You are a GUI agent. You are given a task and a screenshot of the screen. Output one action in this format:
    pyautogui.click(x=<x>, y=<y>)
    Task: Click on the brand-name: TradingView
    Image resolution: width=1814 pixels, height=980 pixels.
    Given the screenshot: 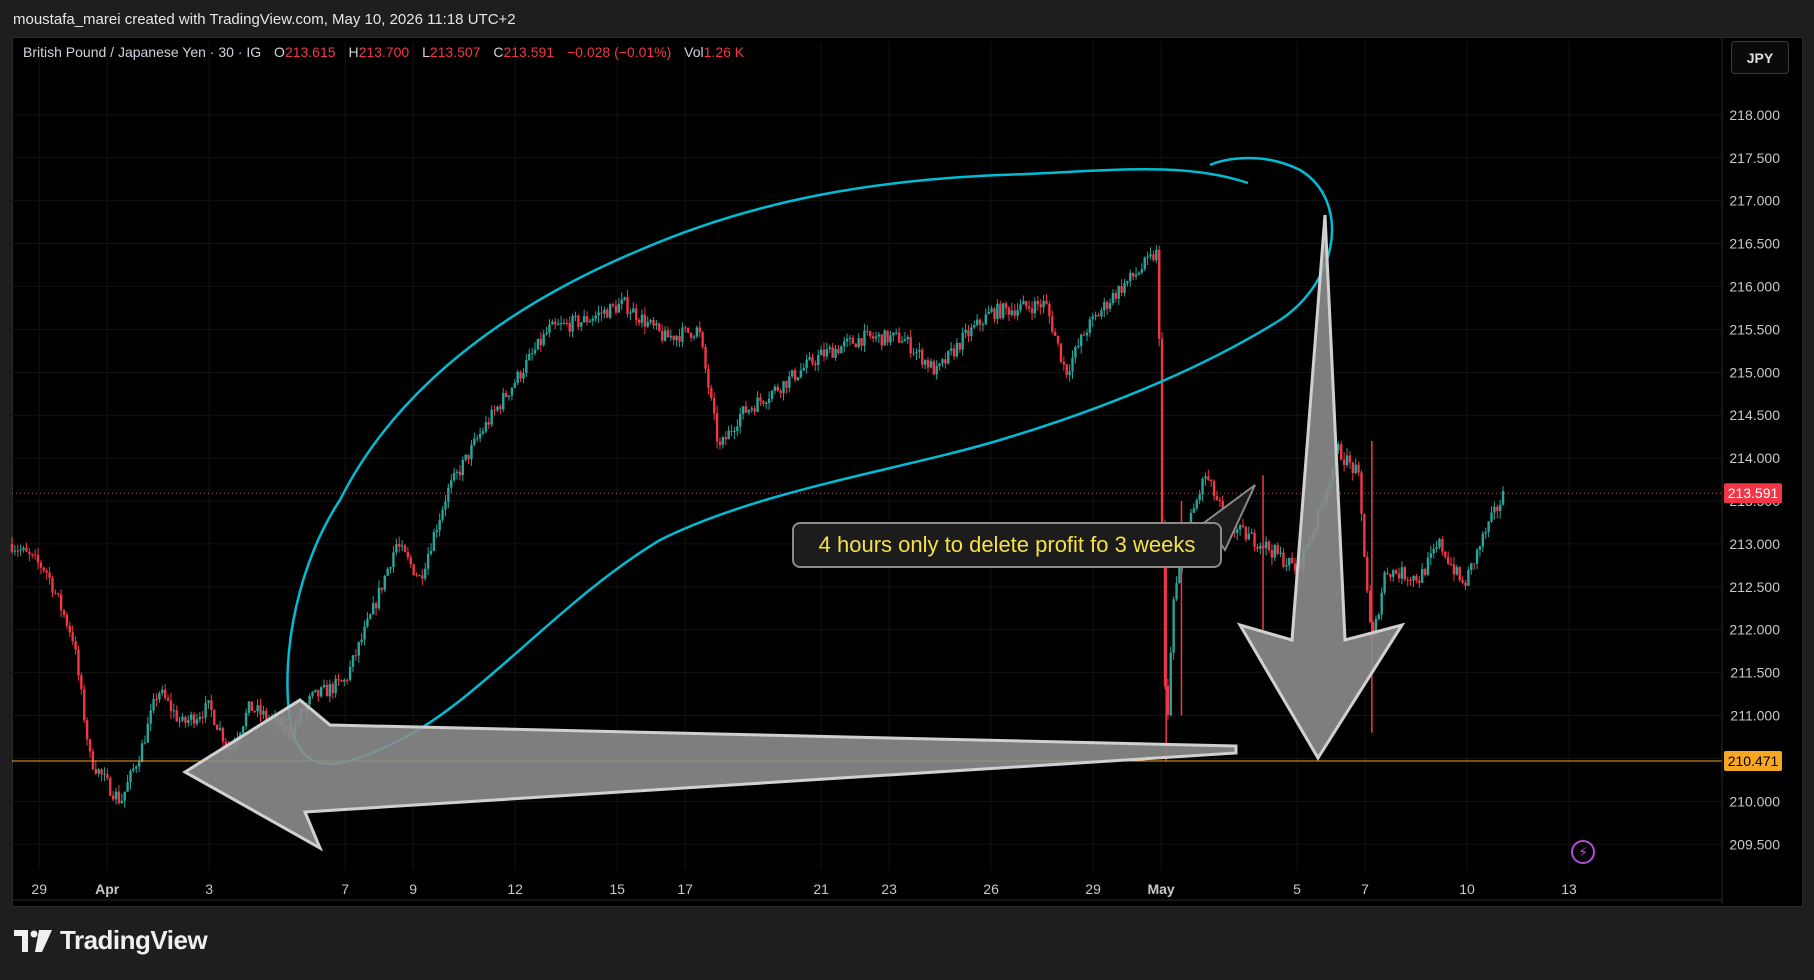 What is the action you would take?
    pyautogui.click(x=134, y=940)
    